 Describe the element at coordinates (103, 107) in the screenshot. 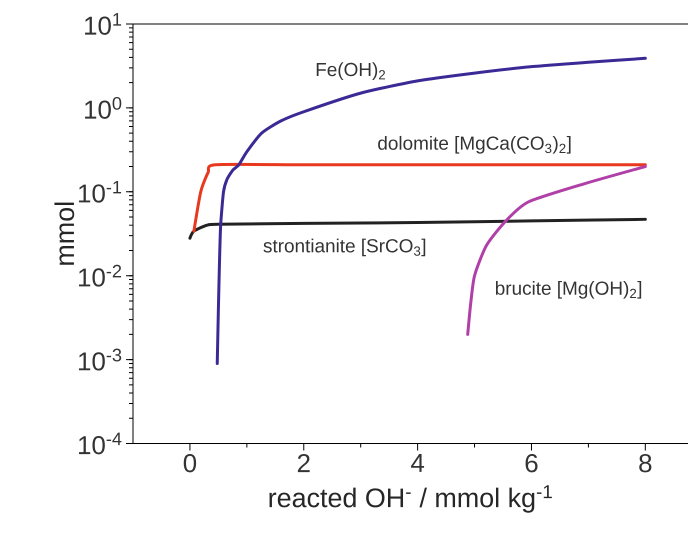

I see `y-tick-label: 10$^{0}$` at that location.